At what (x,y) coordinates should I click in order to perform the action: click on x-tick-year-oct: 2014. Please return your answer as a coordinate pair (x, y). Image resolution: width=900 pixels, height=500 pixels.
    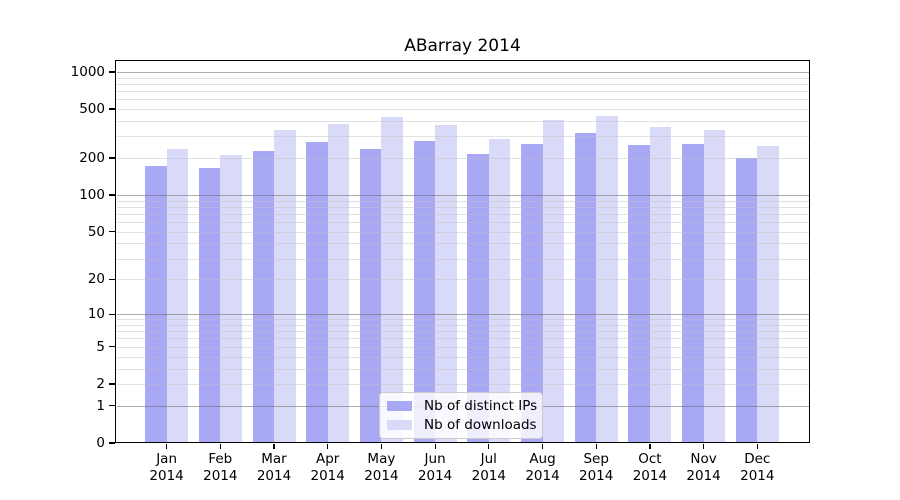
    Looking at the image, I should click on (650, 476).